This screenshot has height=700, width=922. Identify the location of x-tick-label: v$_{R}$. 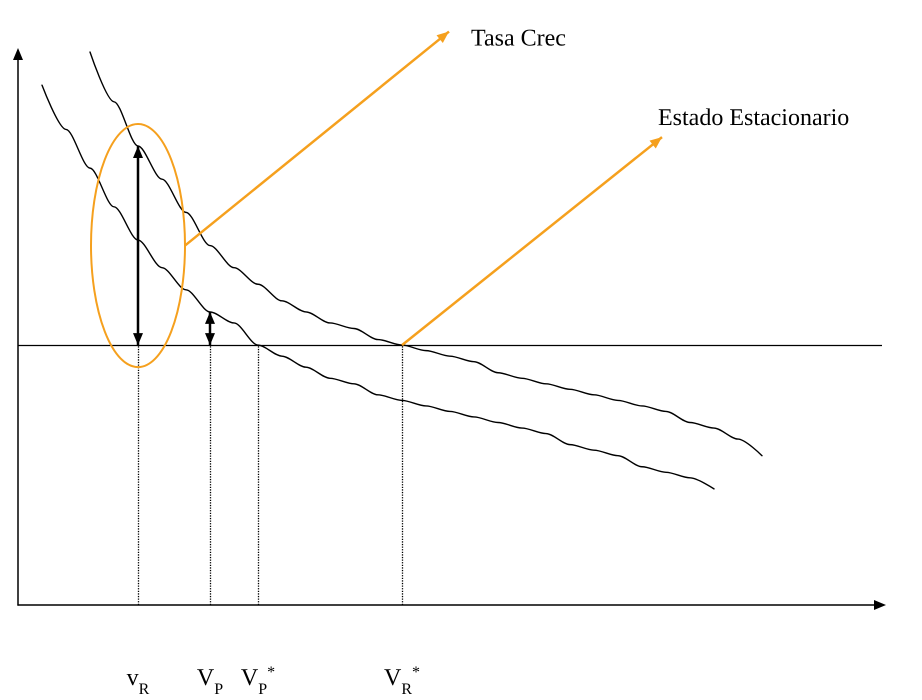
(138, 681).